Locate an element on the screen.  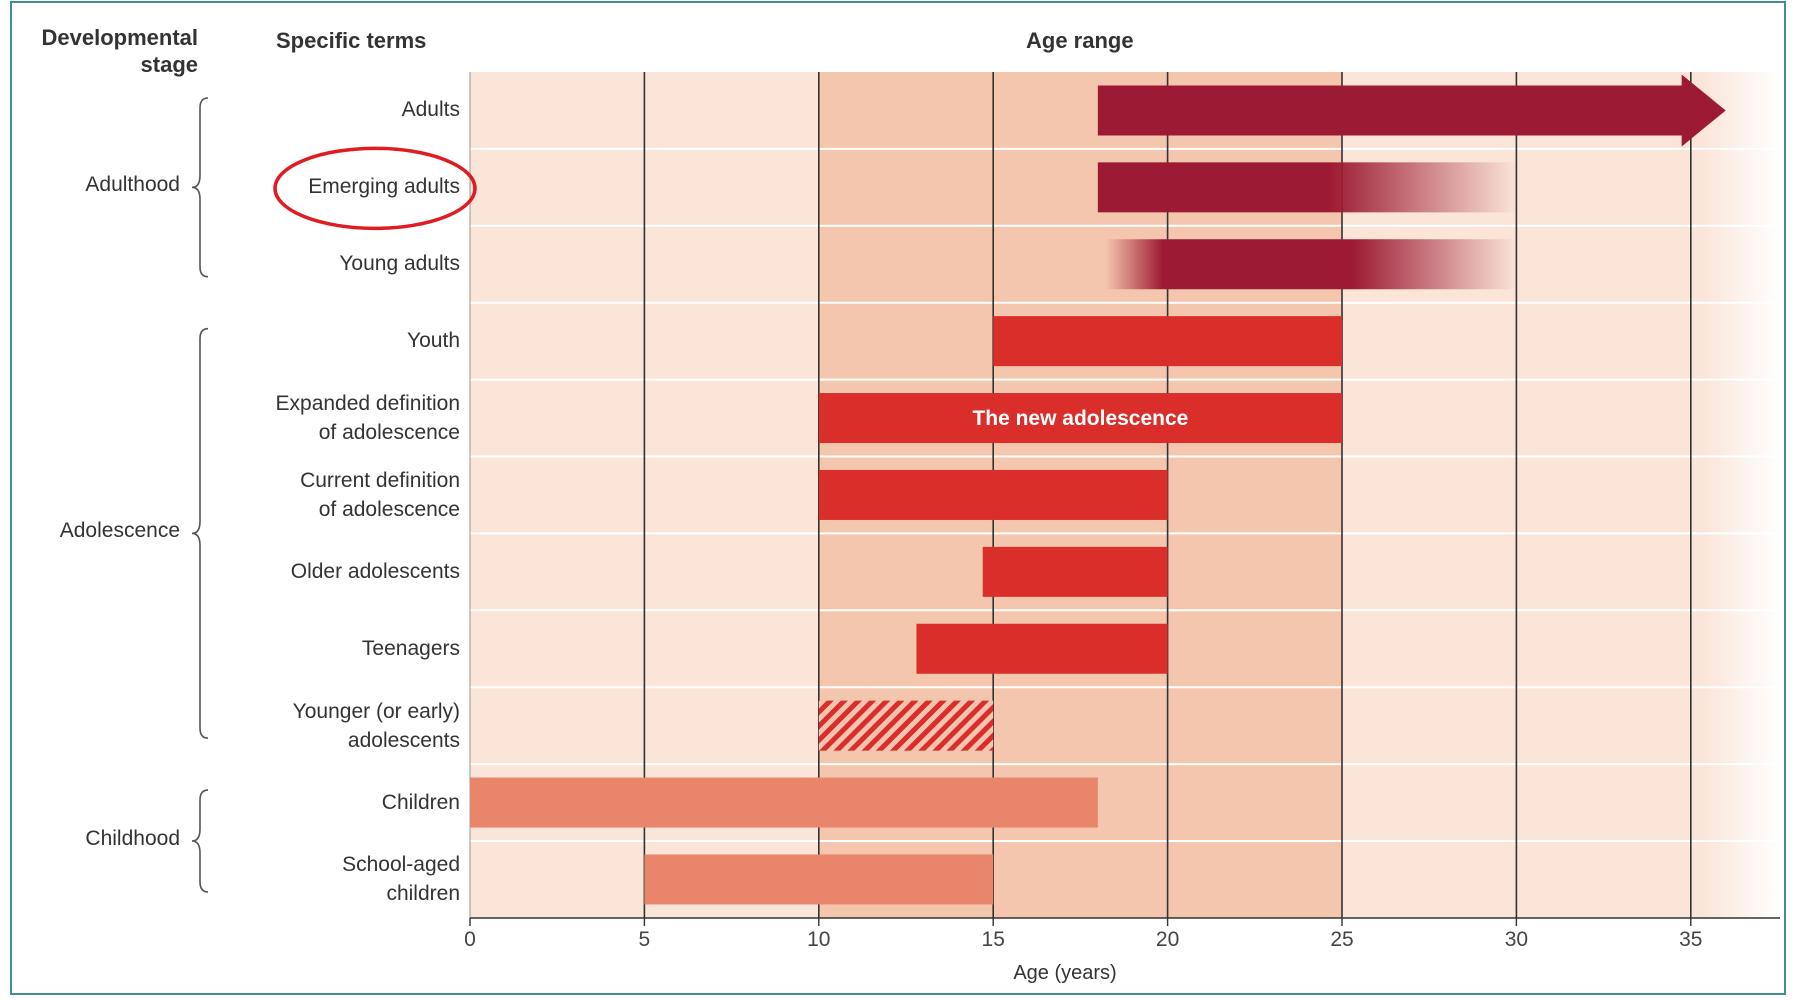
bar-current-definition-of-adolescence is located at coordinates (993, 494).